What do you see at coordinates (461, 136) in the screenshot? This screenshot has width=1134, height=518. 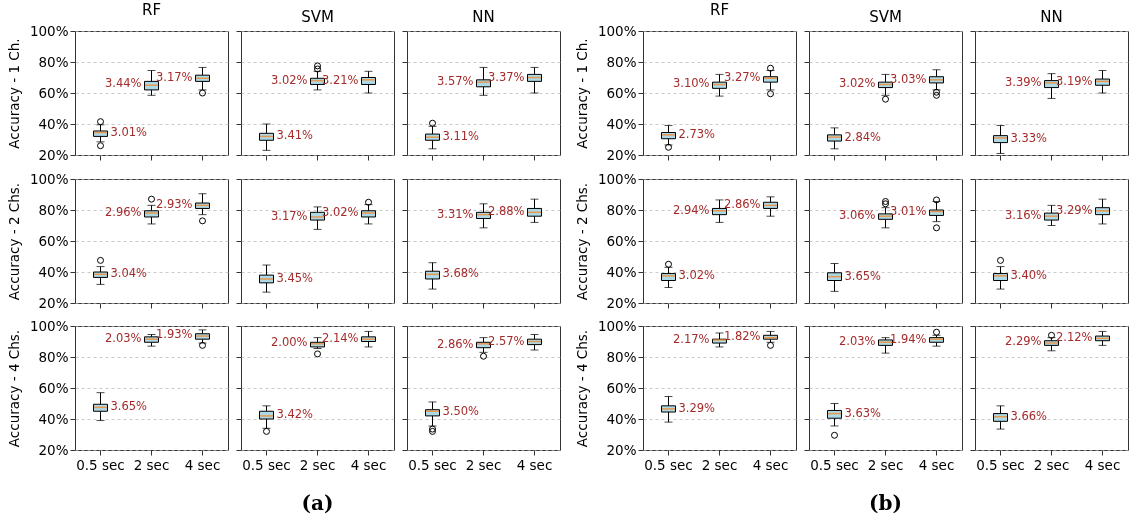 I see `annotation: 3.11%` at bounding box center [461, 136].